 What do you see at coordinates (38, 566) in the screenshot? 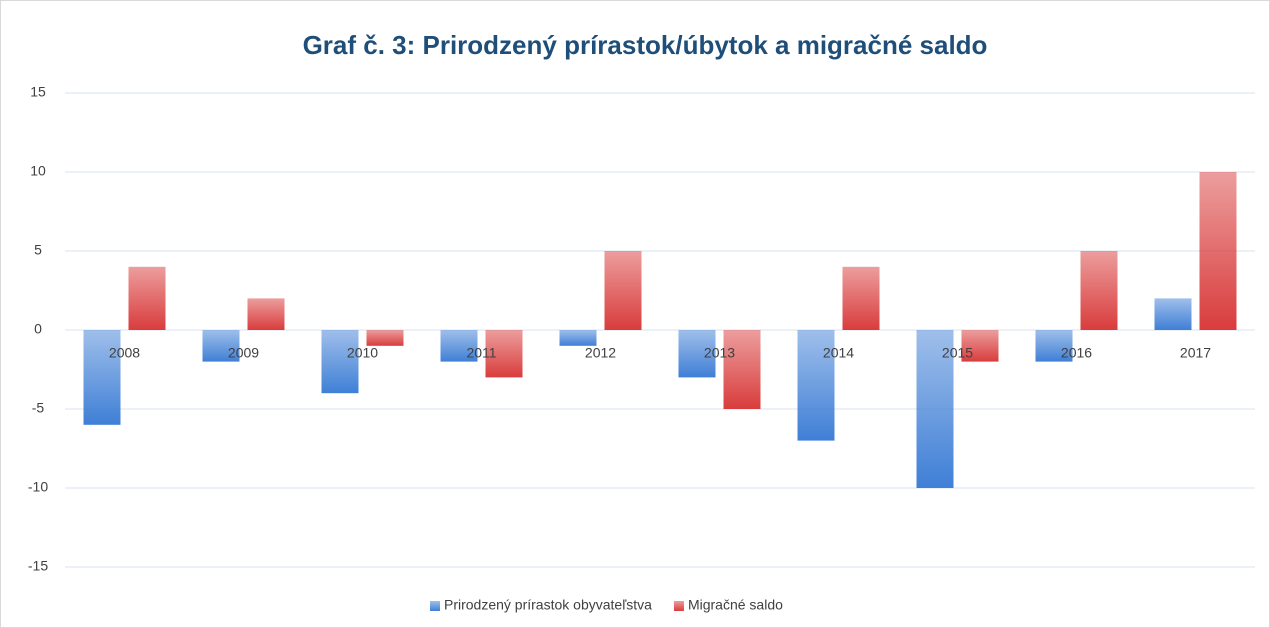
I see `y-tick-label: -15` at bounding box center [38, 566].